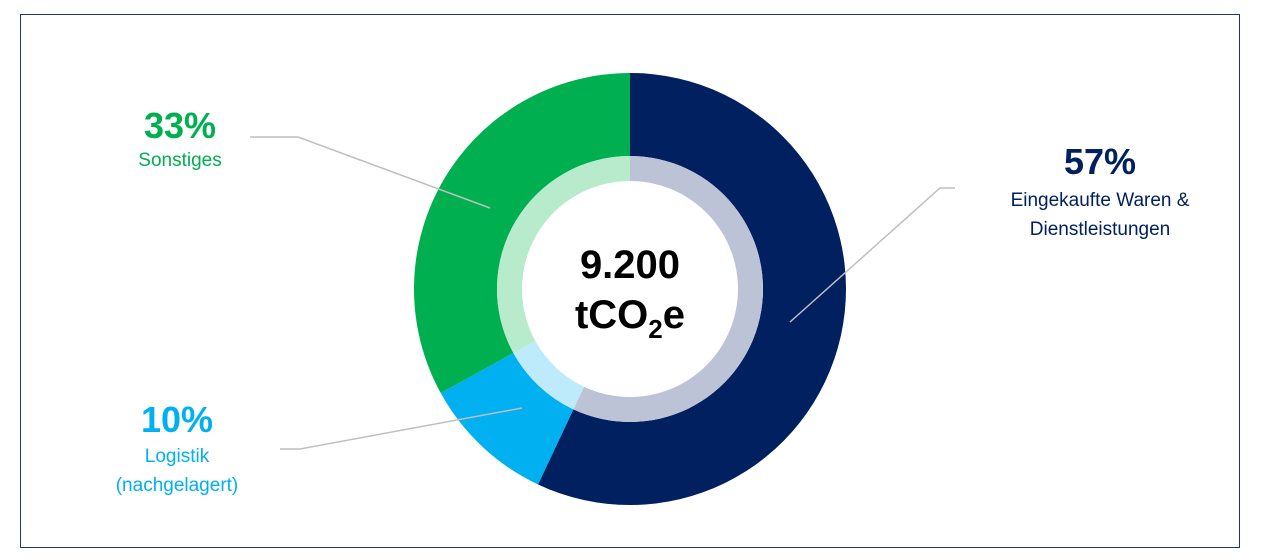  Describe the element at coordinates (1100, 215) in the screenshot. I see `category-label: Eingekaufte Waren & Dienstleistungen` at that location.